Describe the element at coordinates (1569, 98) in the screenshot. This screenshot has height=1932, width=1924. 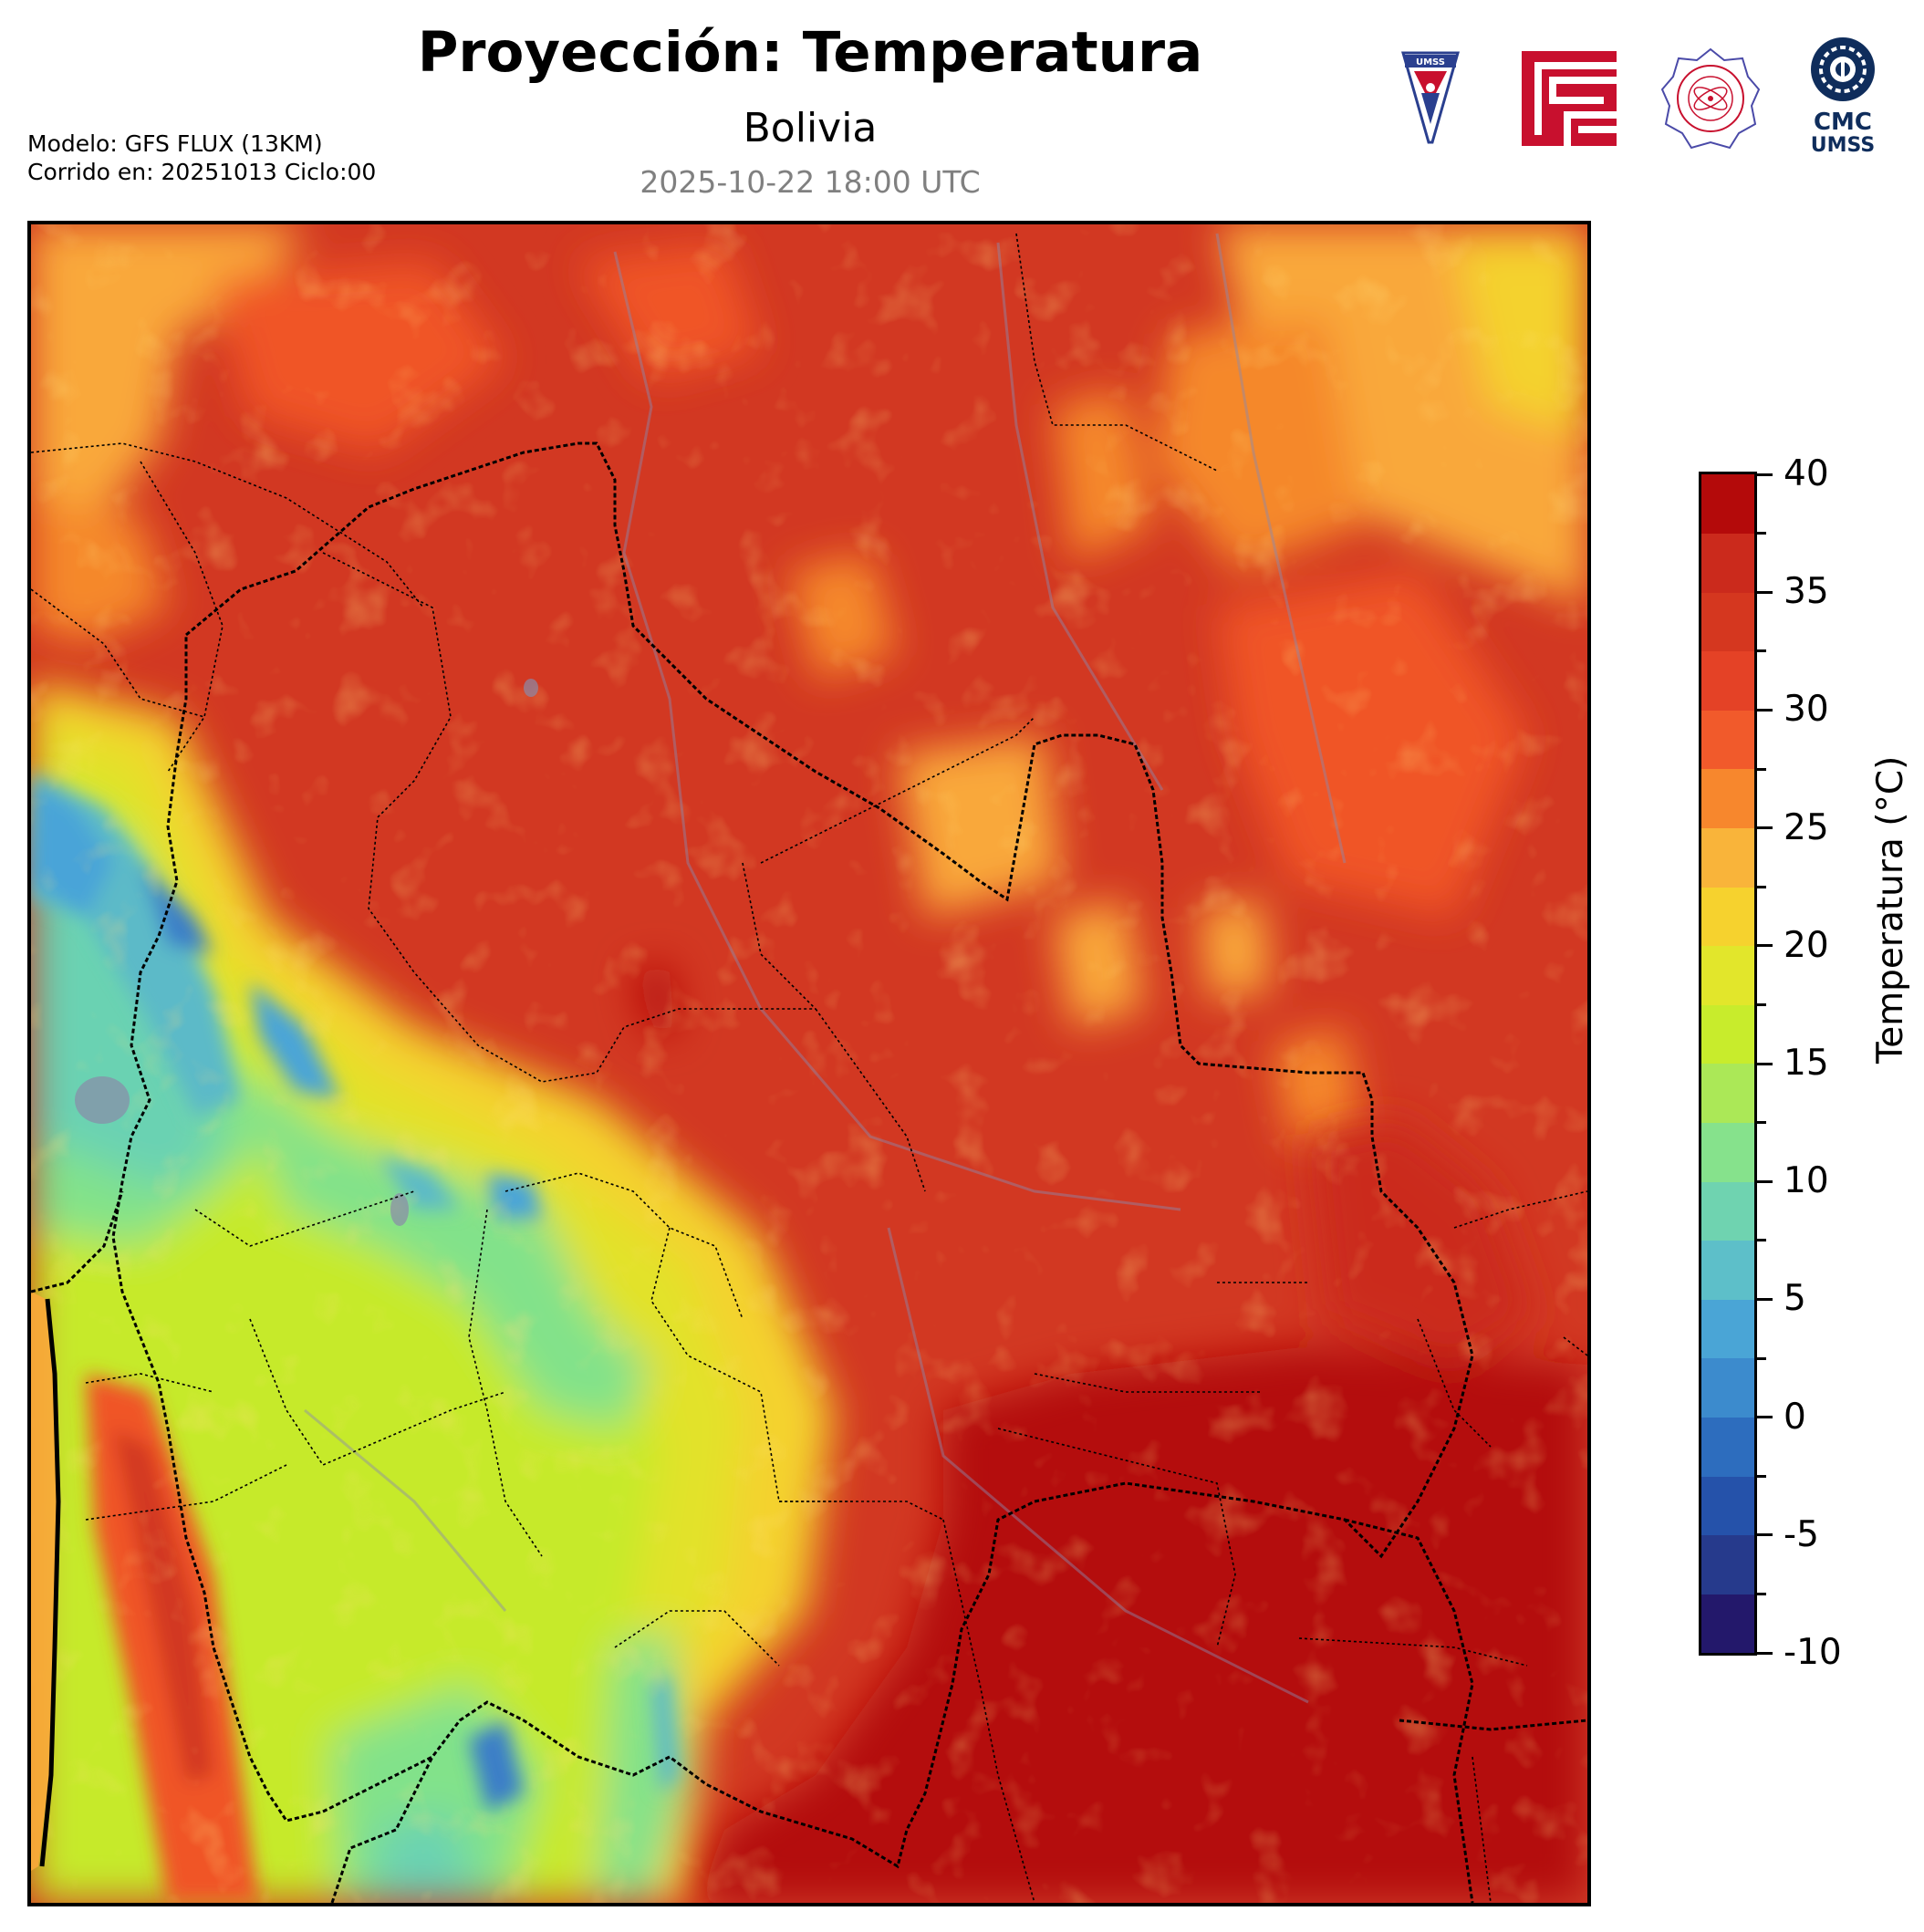
I see `red-glyph-logo` at that location.